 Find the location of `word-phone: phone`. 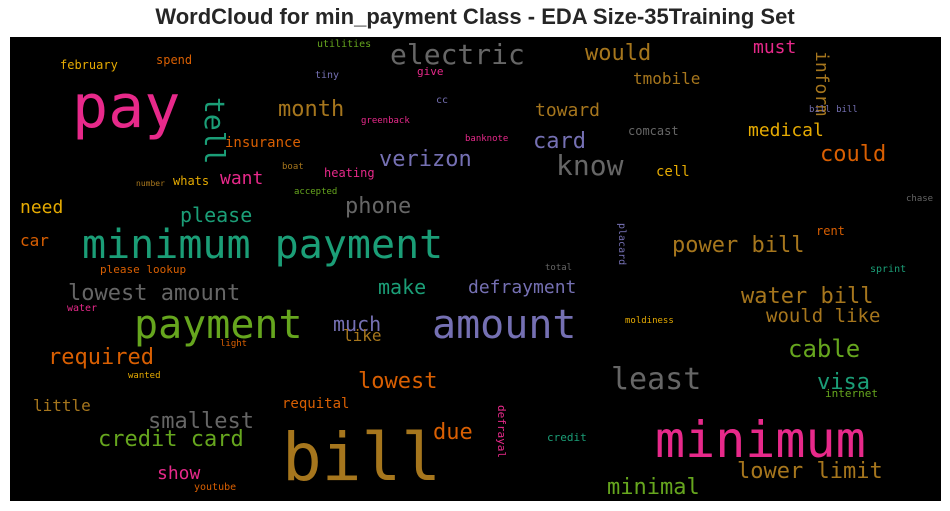

word-phone: phone is located at coordinates (378, 206).